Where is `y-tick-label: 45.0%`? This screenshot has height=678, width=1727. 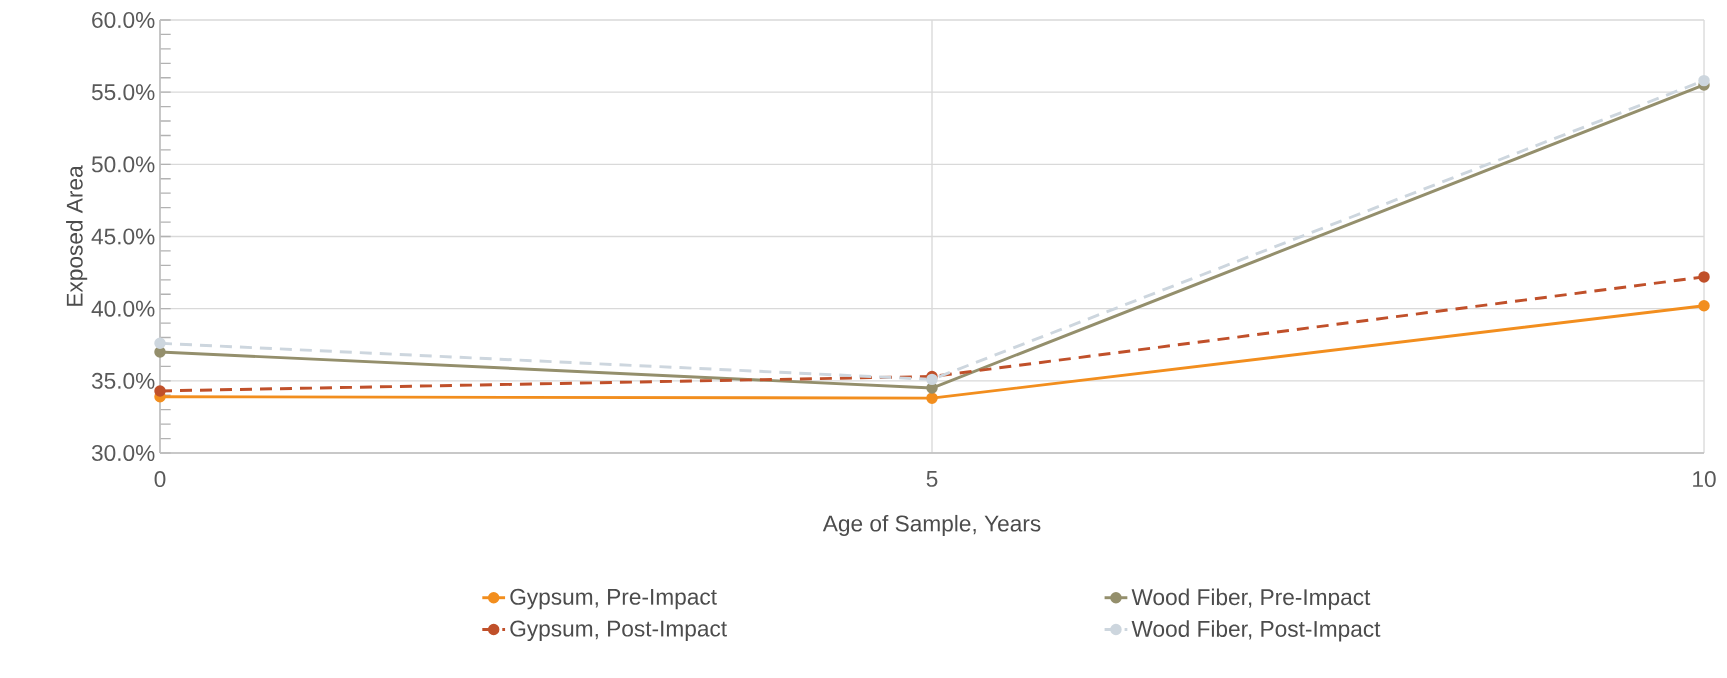
y-tick-label: 45.0% is located at coordinates (123, 236).